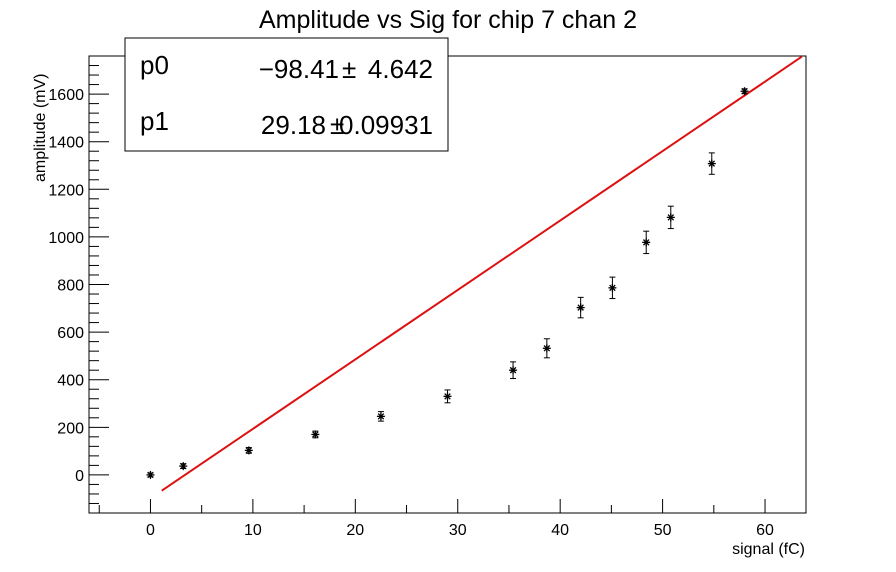 This screenshot has width=896, height=572. Describe the element at coordinates (337, 125) in the screenshot. I see `stat-p1-pm: ±` at that location.